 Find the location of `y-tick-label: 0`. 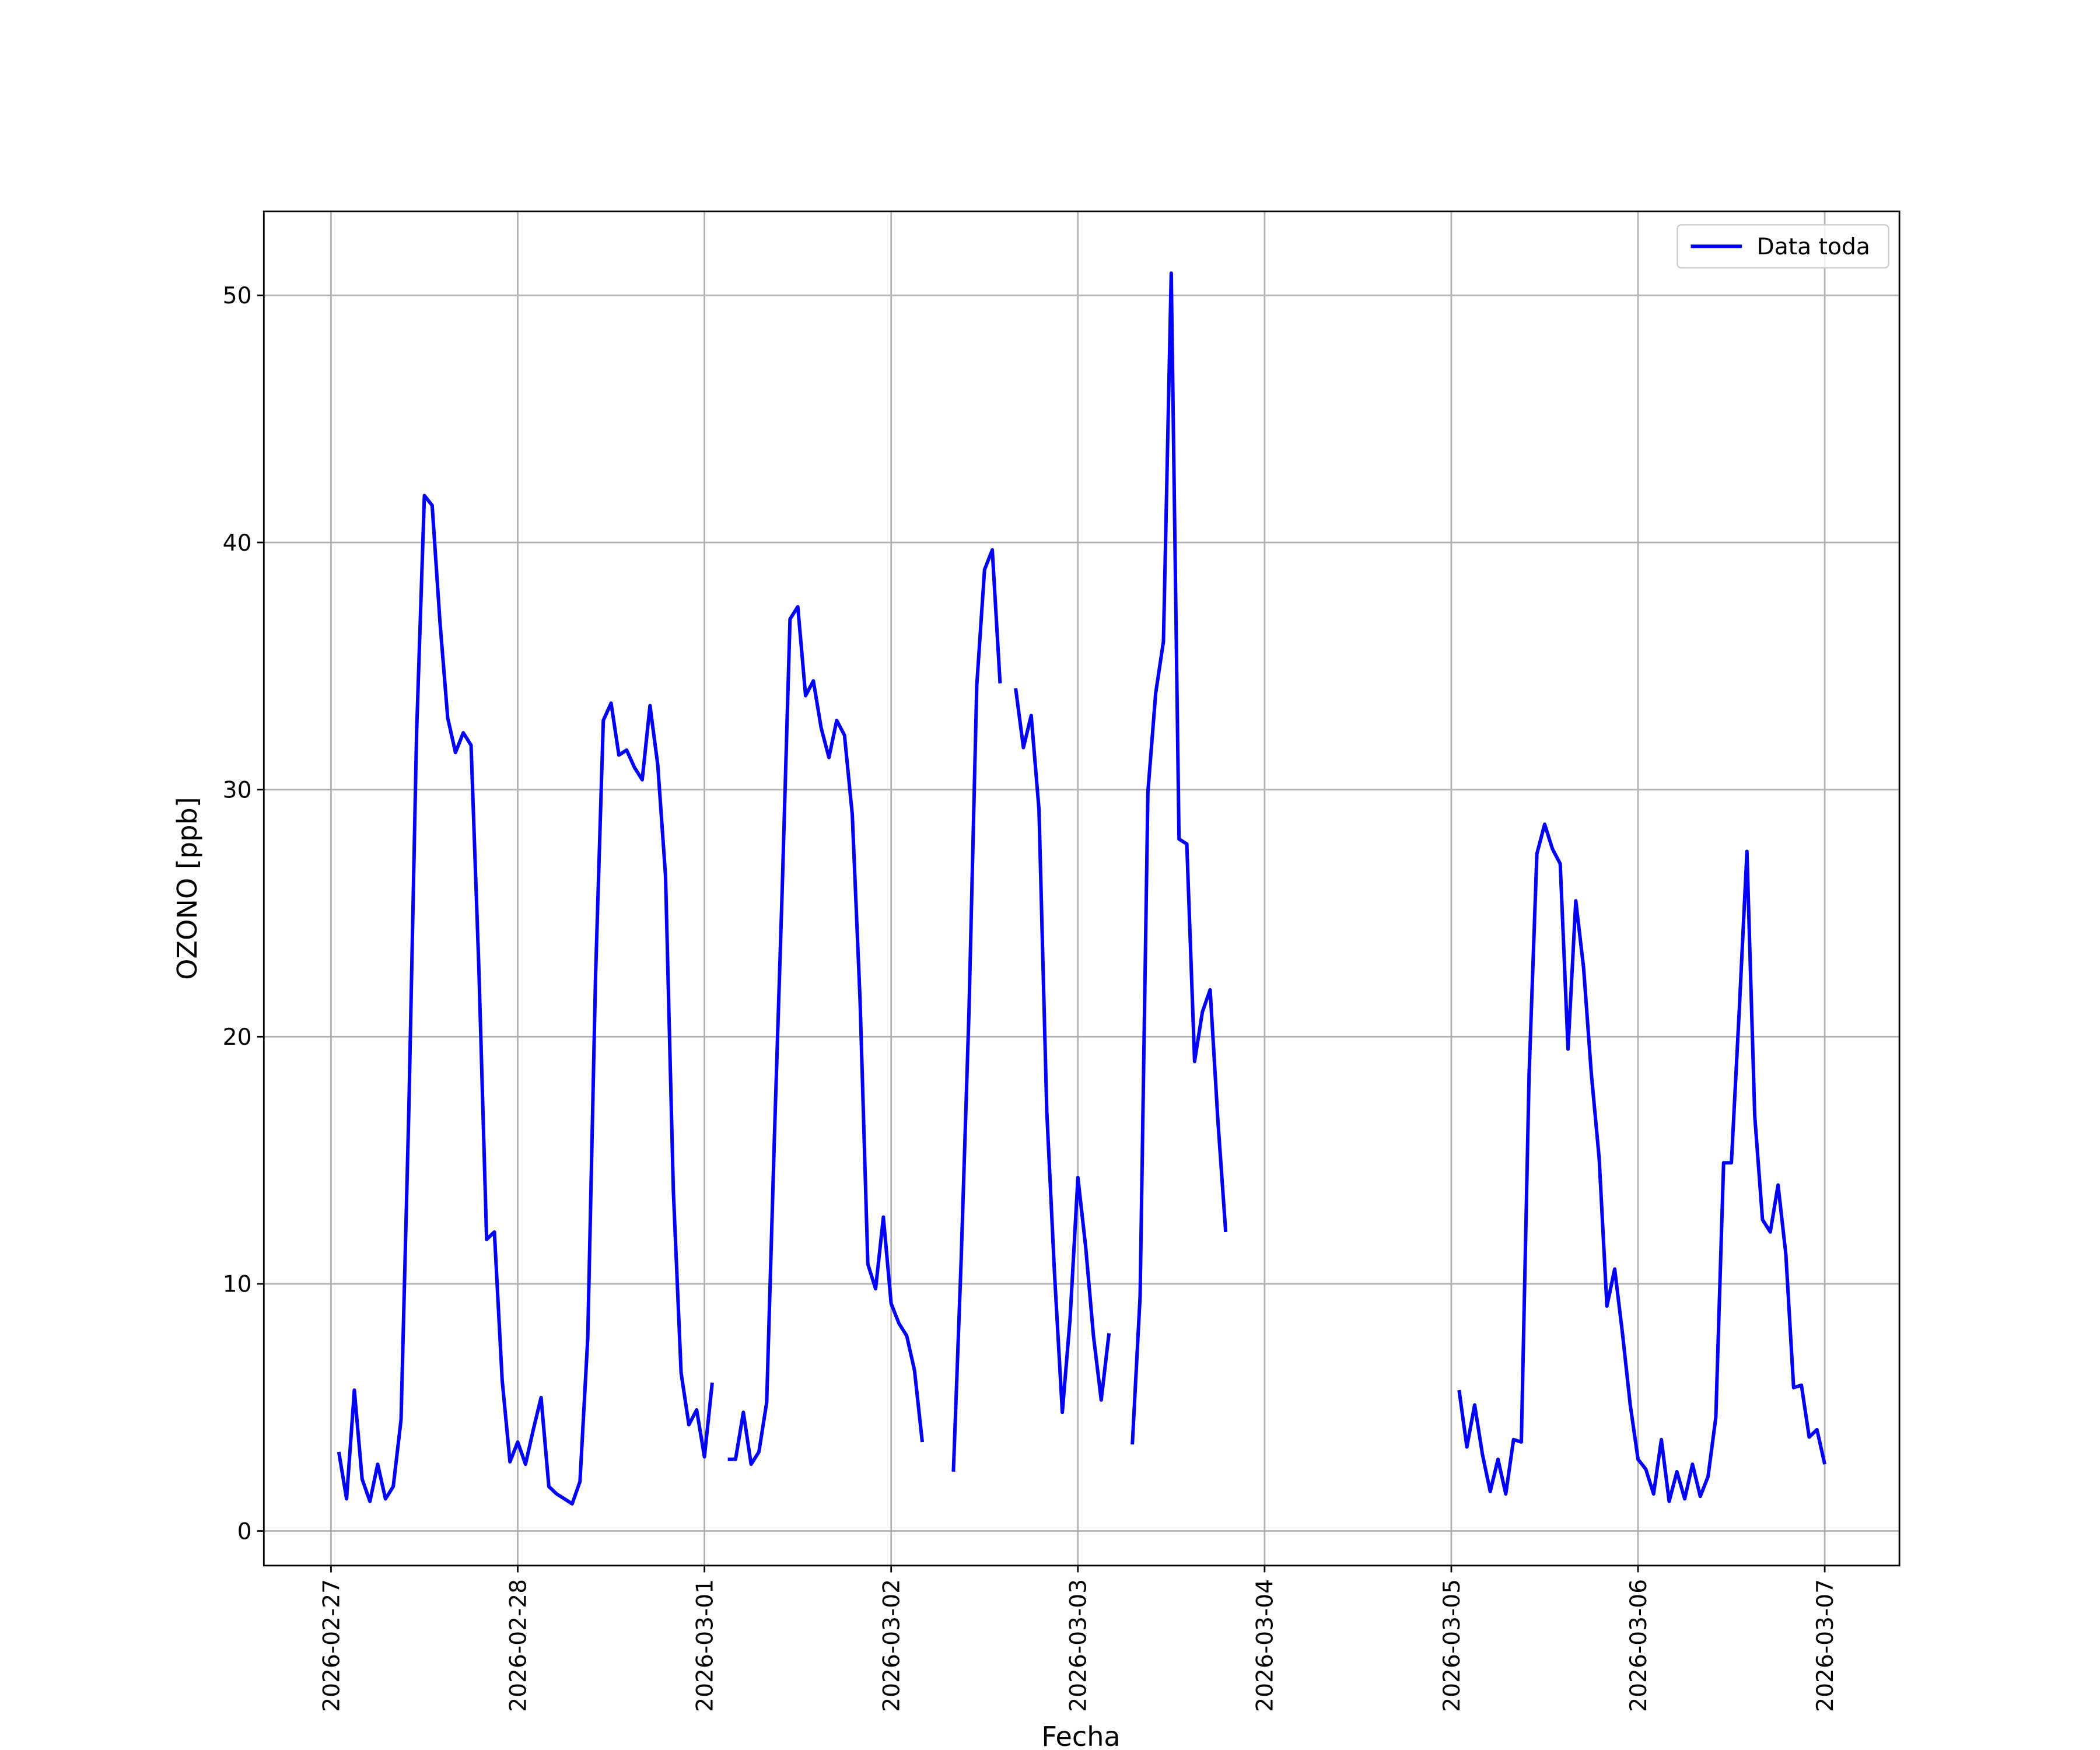

y-tick-label: 0 is located at coordinates (244, 1531).